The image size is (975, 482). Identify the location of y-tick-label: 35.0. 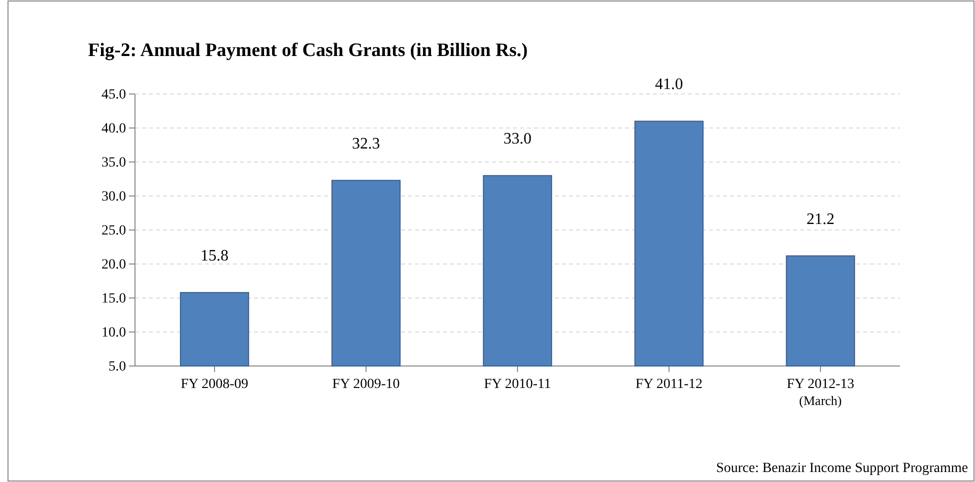
(114, 162).